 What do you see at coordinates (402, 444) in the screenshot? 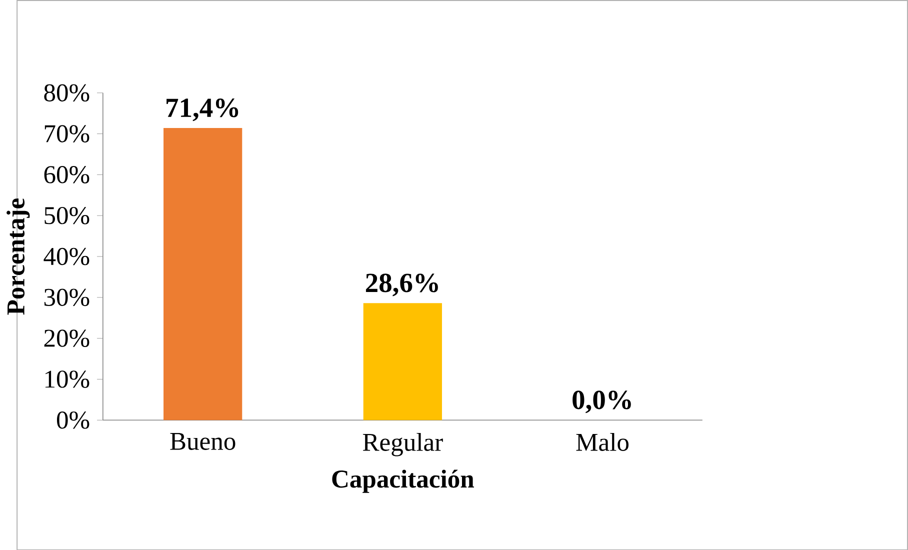
I see `x-tick-label: Regular` at bounding box center [402, 444].